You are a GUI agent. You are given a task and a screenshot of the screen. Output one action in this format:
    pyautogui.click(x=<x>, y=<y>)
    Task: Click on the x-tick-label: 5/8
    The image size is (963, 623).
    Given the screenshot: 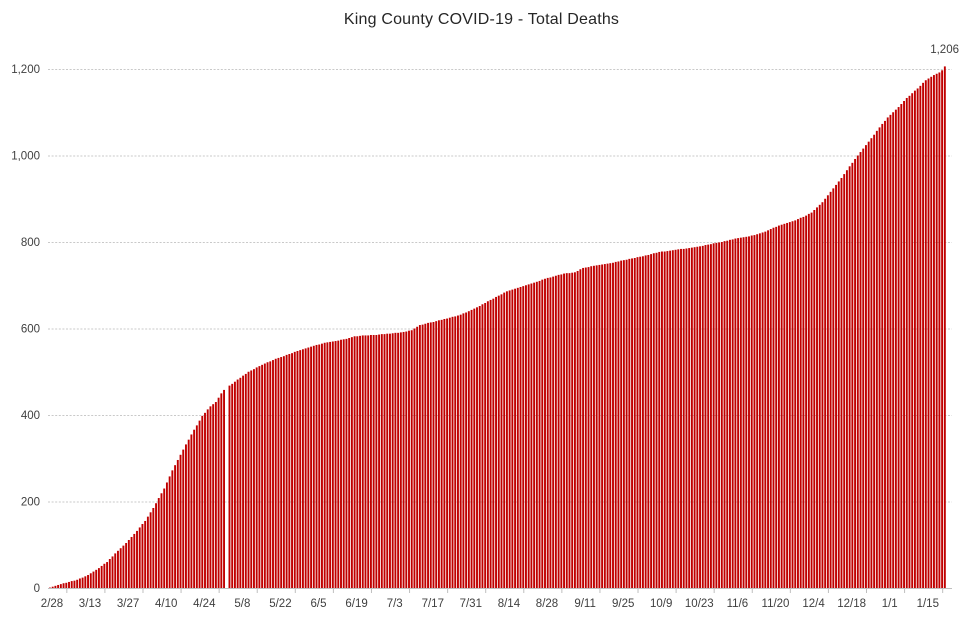 What is the action you would take?
    pyautogui.click(x=242, y=604)
    